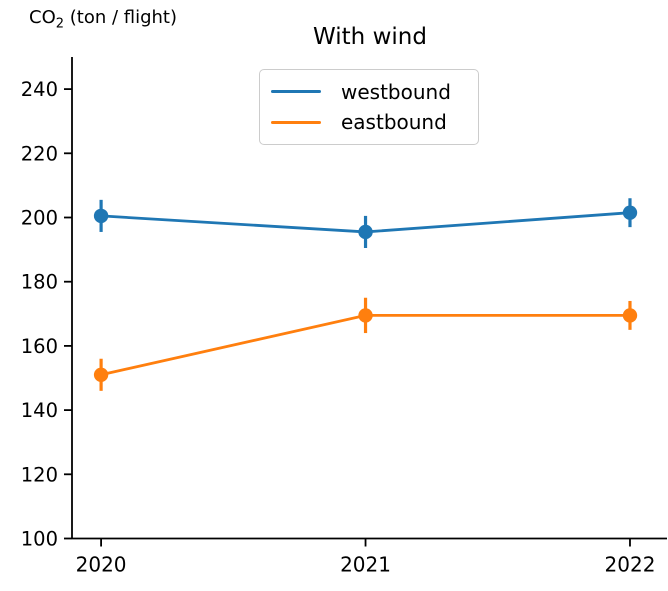 The width and height of the screenshot is (668, 591). Describe the element at coordinates (630, 565) in the screenshot. I see `x-tick-label: 2022` at that location.